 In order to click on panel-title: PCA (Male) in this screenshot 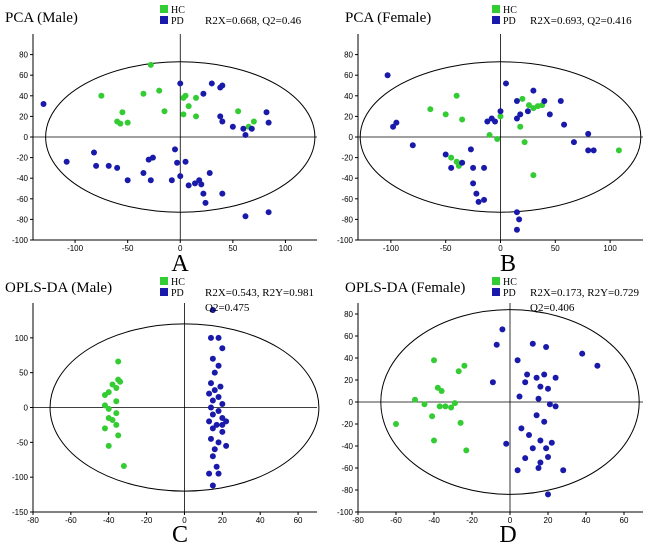, I will do `click(41, 18)`.